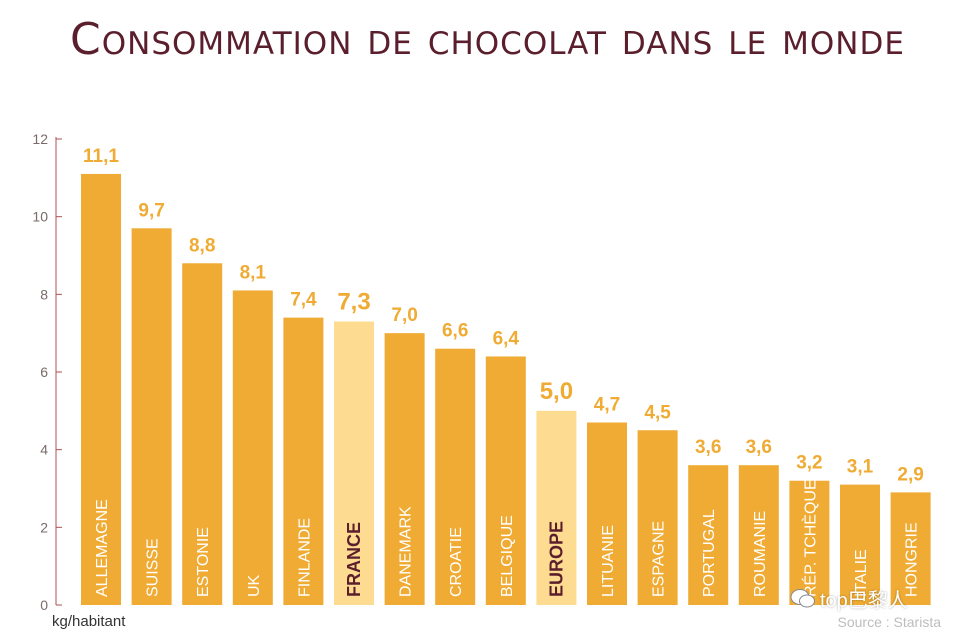  Describe the element at coordinates (203, 562) in the screenshot. I see `category-label: ESTONIE` at that location.